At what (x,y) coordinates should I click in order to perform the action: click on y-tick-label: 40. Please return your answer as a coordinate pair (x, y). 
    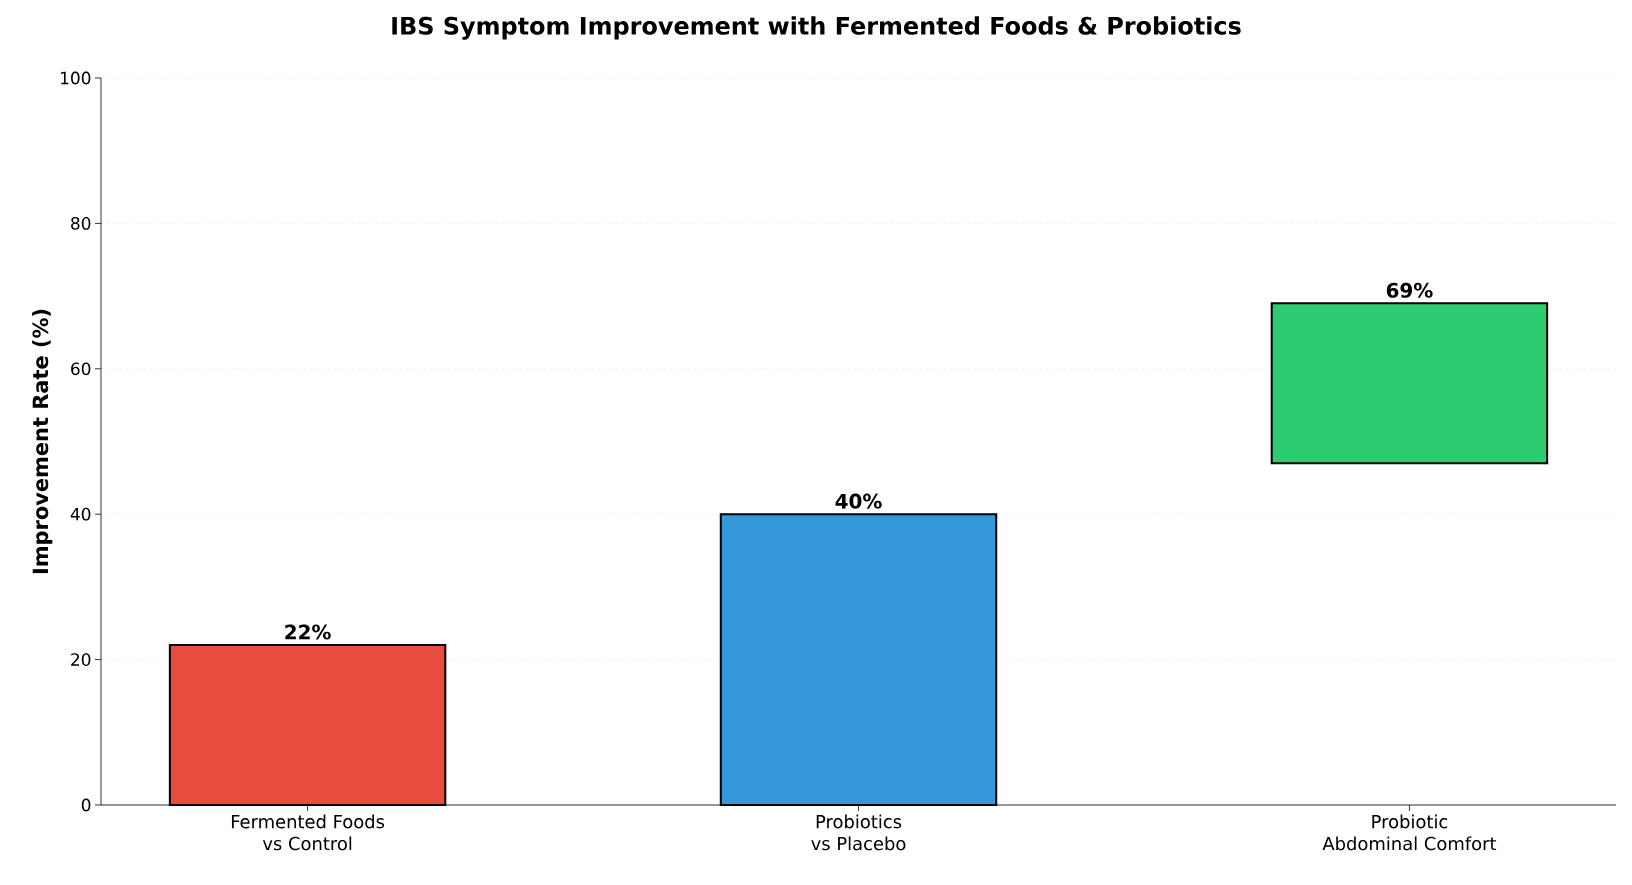
    Looking at the image, I should click on (80, 514).